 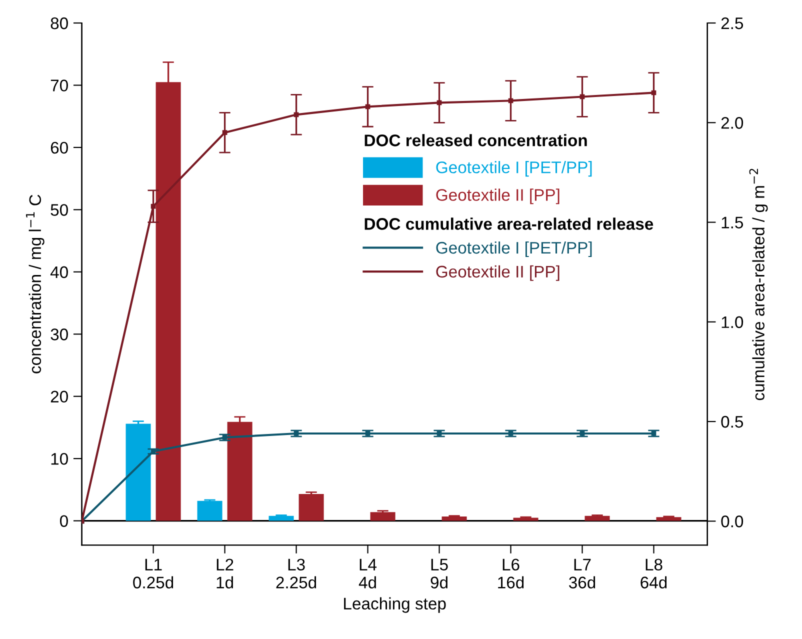 What do you see at coordinates (153, 573) in the screenshot?
I see `x-tick-label: L1 0.25d` at bounding box center [153, 573].